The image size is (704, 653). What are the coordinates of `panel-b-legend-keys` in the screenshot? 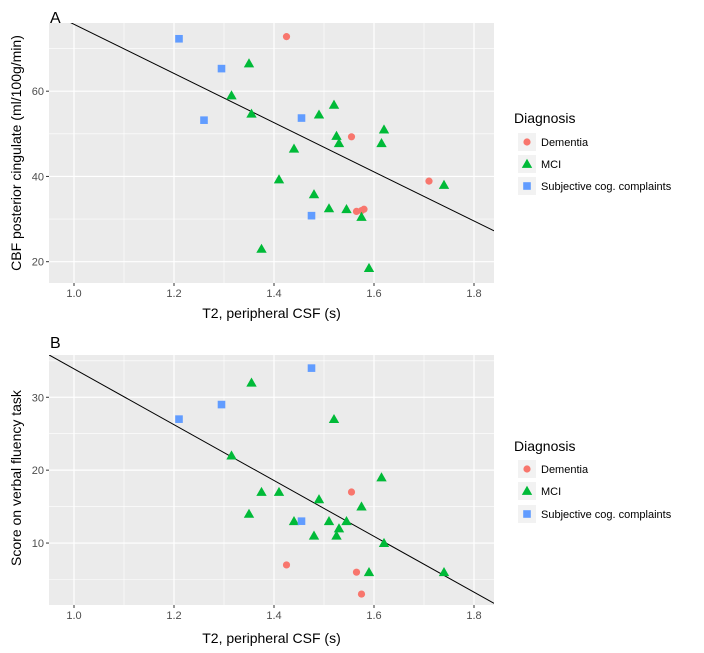 It's located at (527, 491).